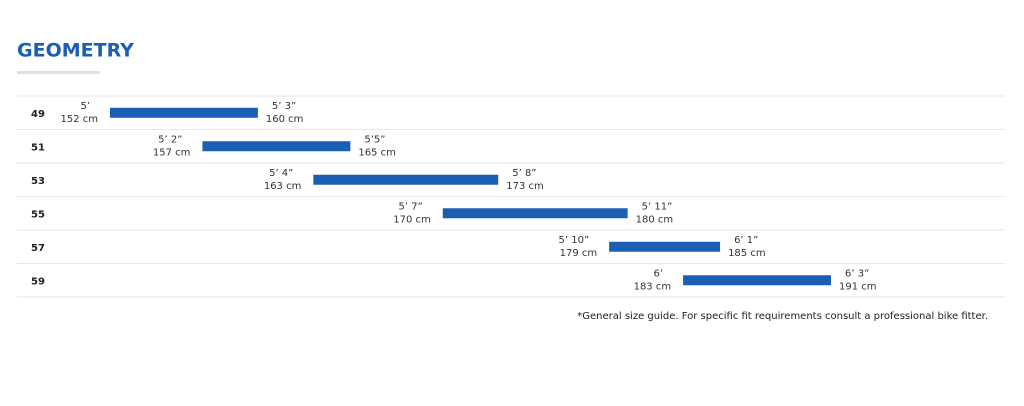 This screenshot has width=1024, height=406. What do you see at coordinates (38, 181) in the screenshot?
I see `size-label: 53` at bounding box center [38, 181].